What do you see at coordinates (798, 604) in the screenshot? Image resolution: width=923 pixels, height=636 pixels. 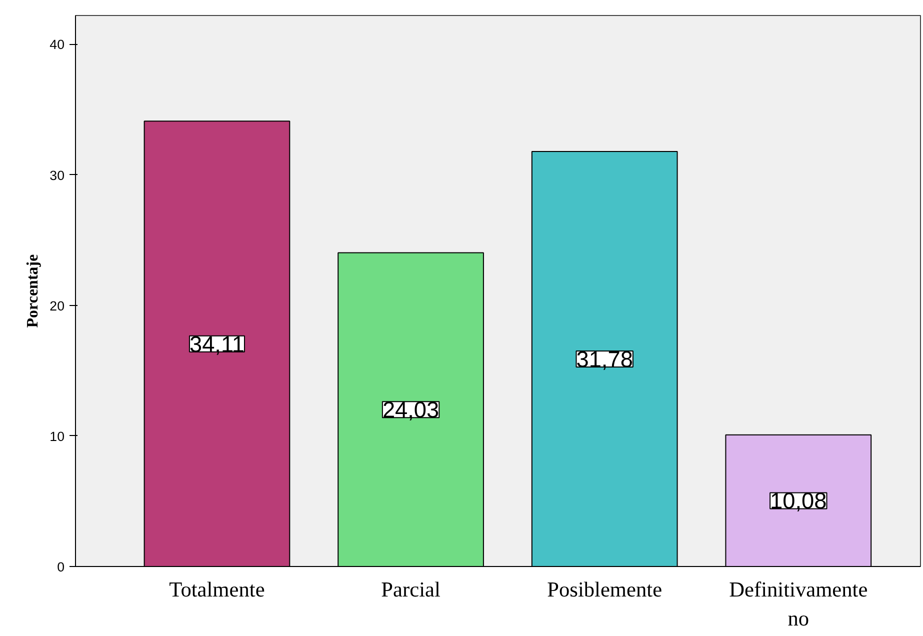 I see `x-tick-label: Definitivamente no` at bounding box center [798, 604].